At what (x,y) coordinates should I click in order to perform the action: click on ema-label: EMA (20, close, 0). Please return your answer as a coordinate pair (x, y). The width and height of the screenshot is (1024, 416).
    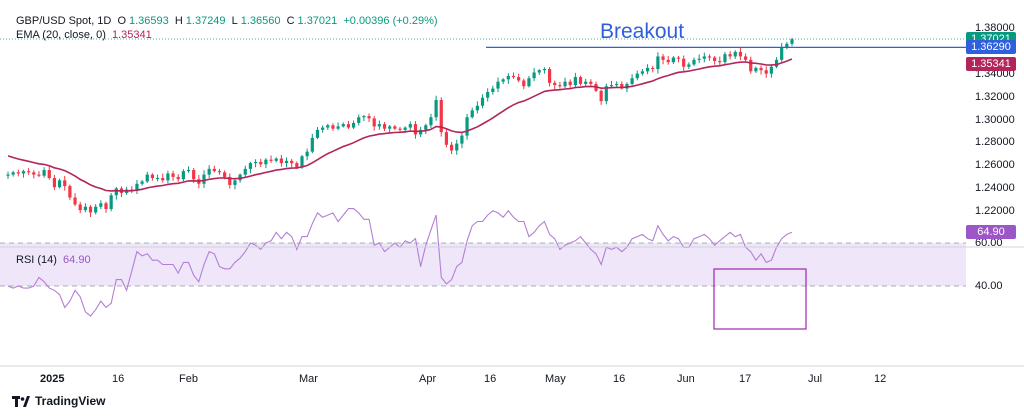
    Looking at the image, I should click on (61, 35).